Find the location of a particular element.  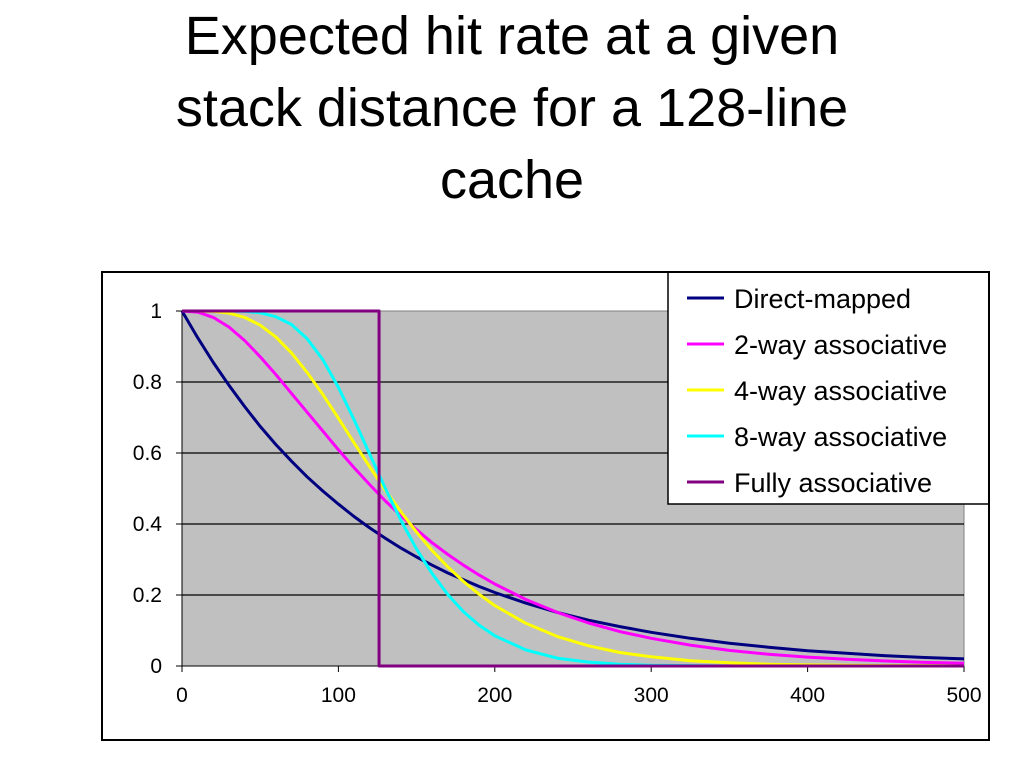

x-tick-label-2: 200 is located at coordinates (494, 695).